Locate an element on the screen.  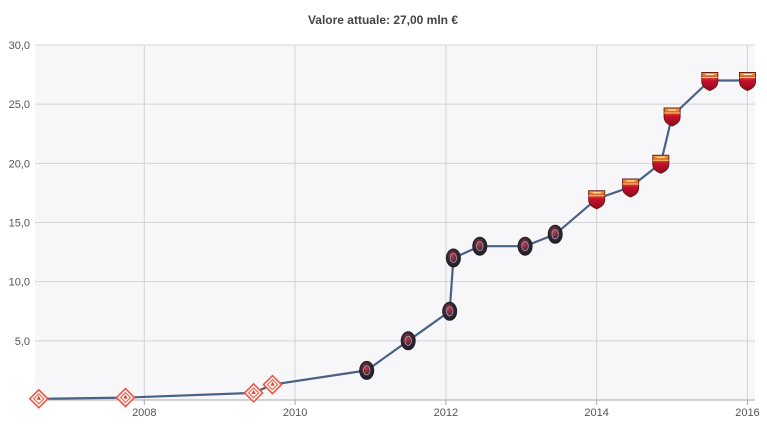
y-tick-label: 20,0 is located at coordinates (19, 164).